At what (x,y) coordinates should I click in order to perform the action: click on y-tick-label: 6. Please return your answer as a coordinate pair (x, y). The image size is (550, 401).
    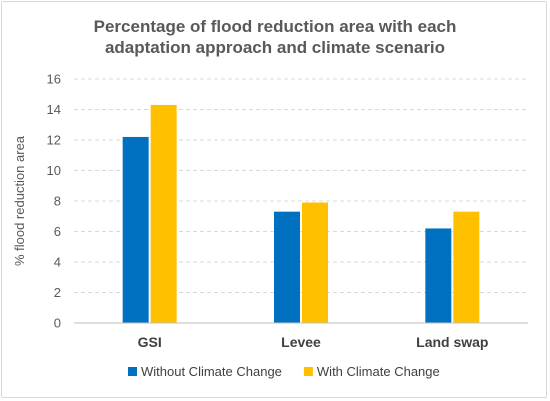
    Looking at the image, I should click on (57, 231).